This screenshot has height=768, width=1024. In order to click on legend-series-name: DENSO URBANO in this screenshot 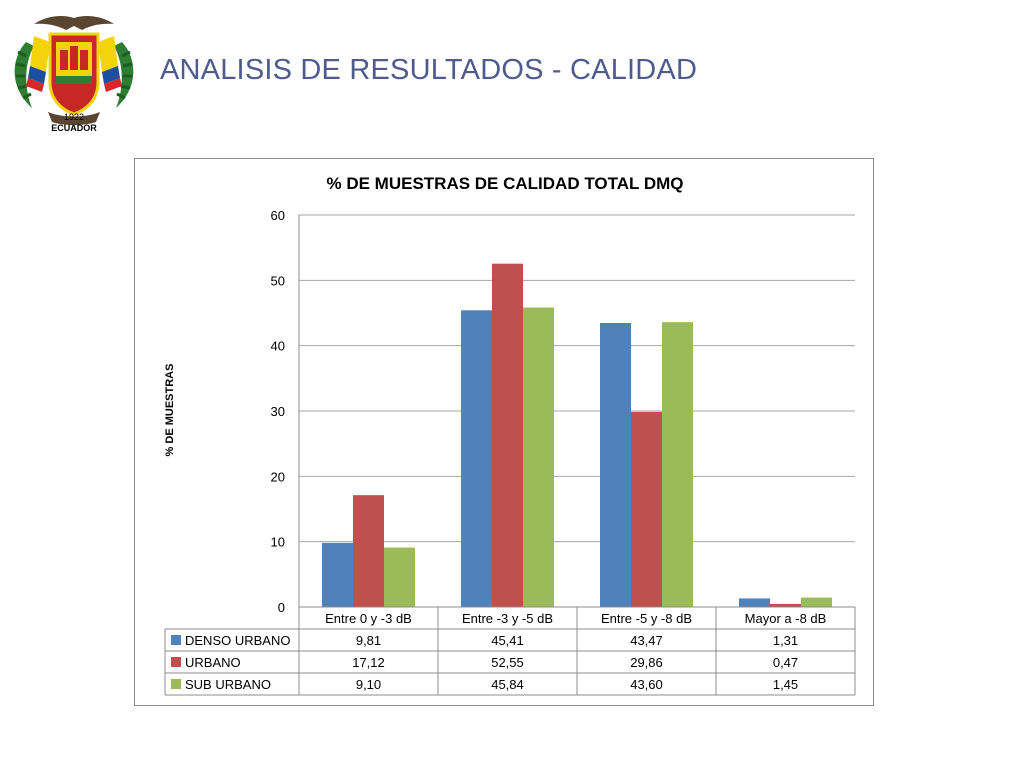, I will do `click(237, 640)`.